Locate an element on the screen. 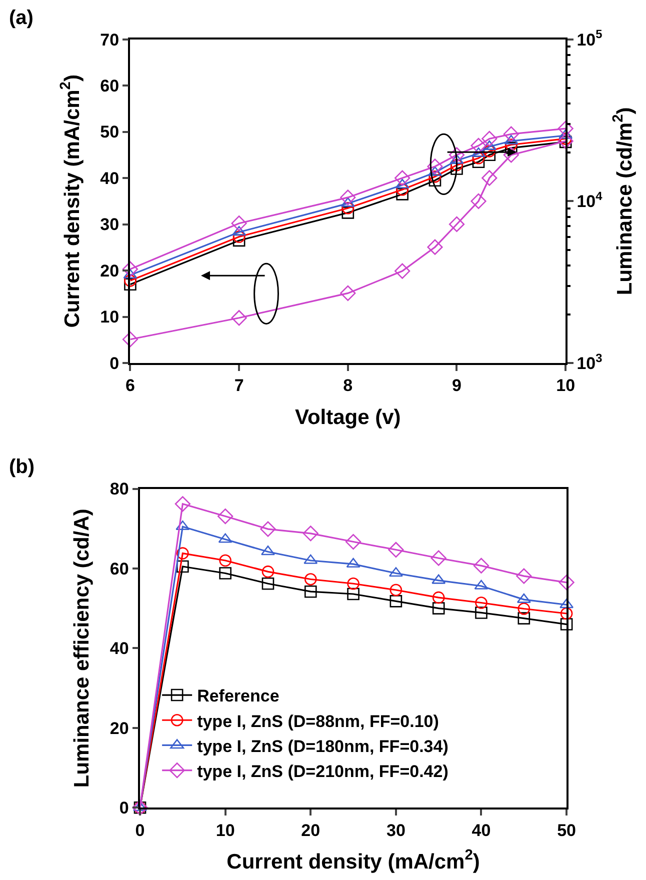  x-tick-label: 7 is located at coordinates (239, 386).